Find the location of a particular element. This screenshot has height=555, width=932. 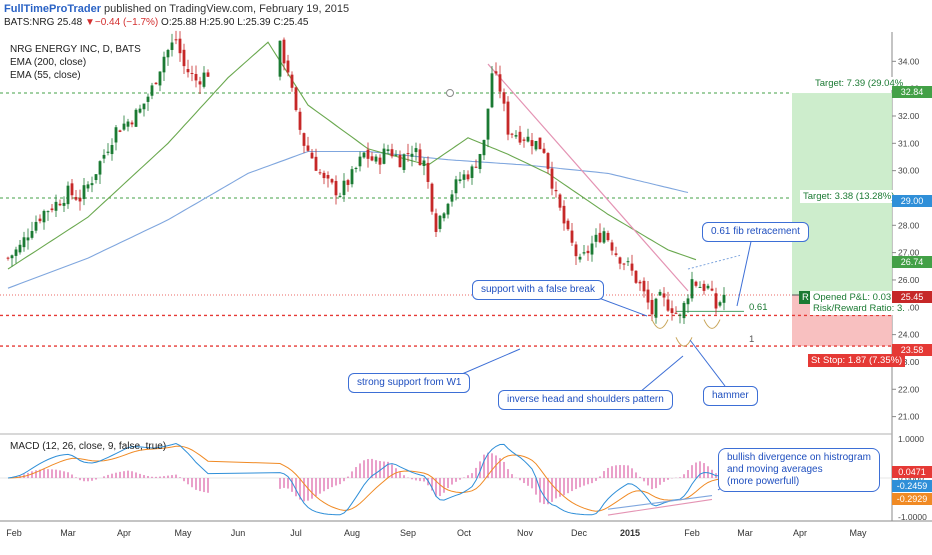

brand-link: FullTimeProTrader is located at coordinates (52, 9).